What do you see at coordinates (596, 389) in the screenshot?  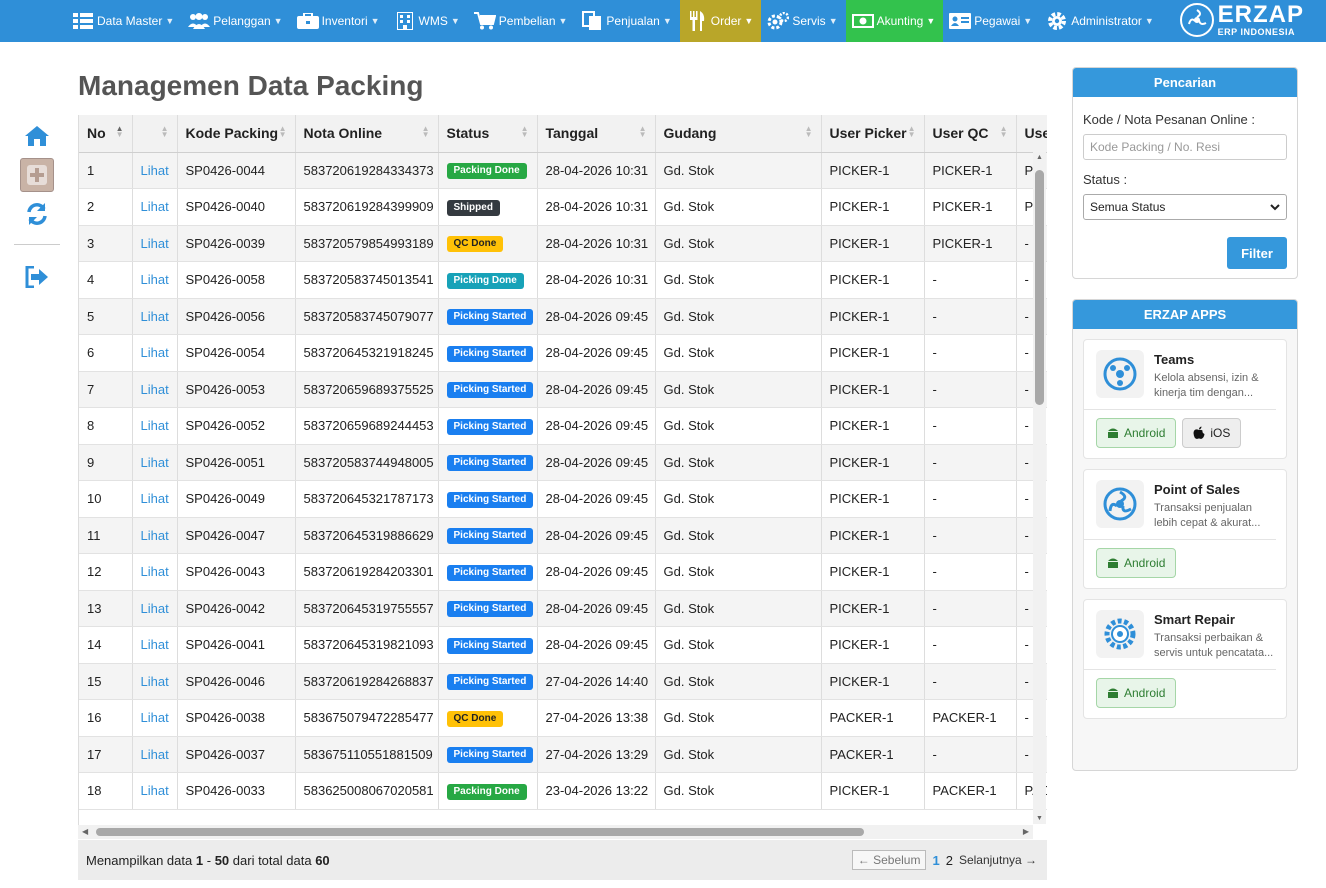 I see `table-cell: 28-04-2026 09:45` at bounding box center [596, 389].